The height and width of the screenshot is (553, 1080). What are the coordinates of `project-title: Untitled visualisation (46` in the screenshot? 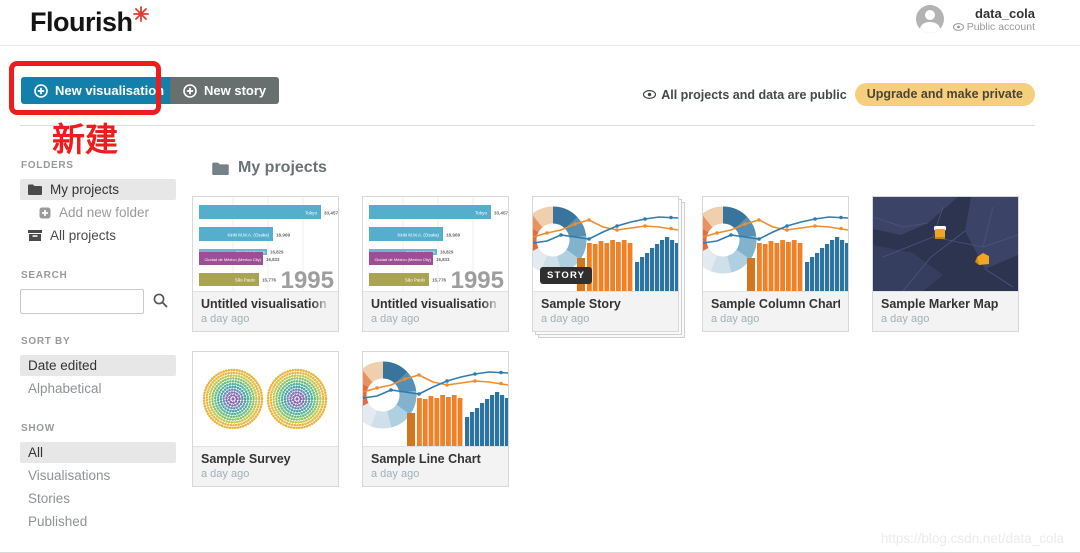 It's located at (265, 304).